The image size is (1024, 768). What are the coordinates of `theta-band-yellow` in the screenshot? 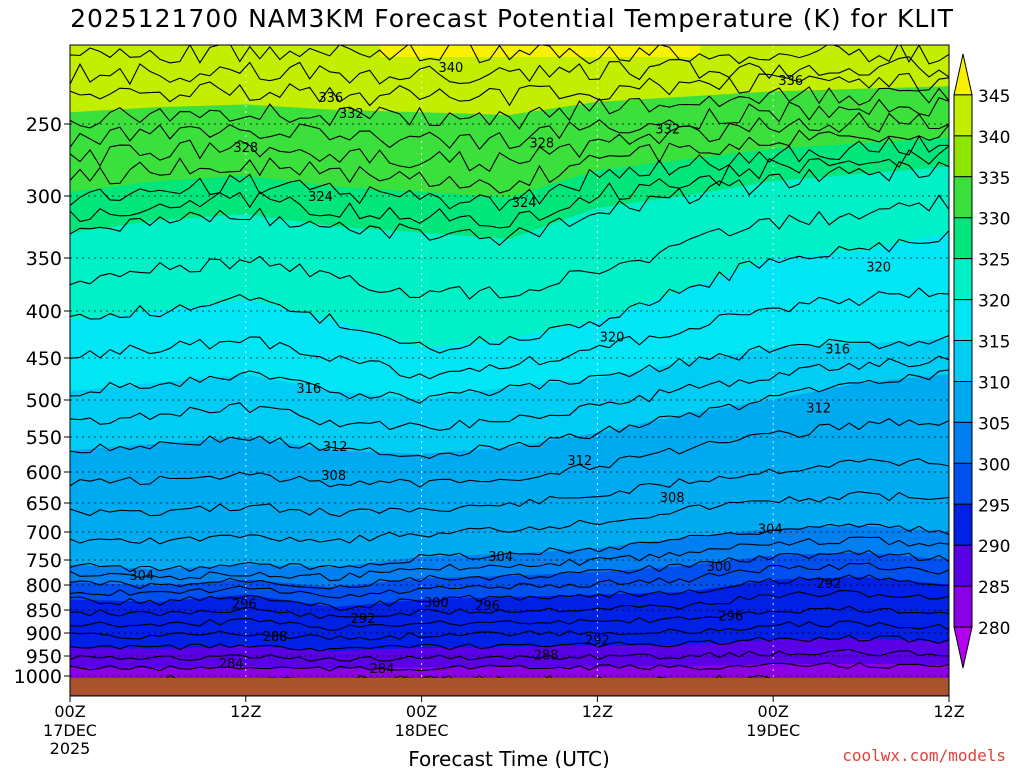 It's located at (540, 51).